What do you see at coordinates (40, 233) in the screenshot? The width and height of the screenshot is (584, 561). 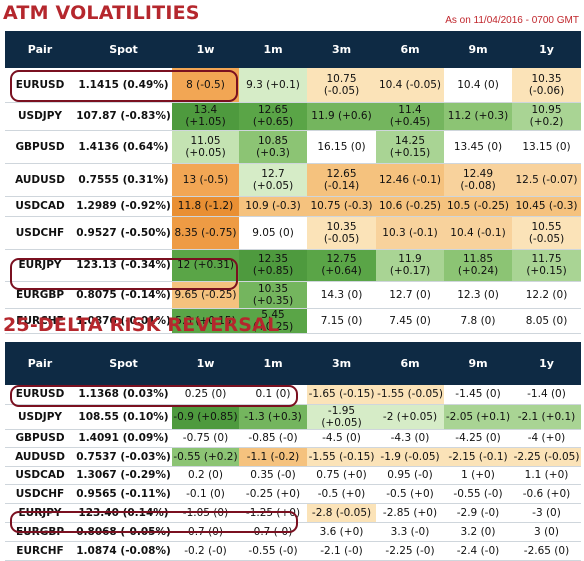 I see `pair-label: USDCHF` at bounding box center [40, 233].